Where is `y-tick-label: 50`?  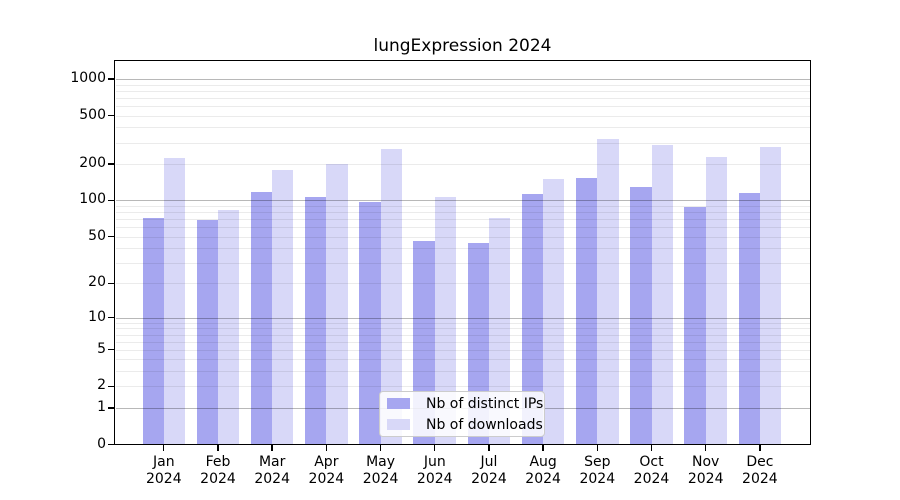
y-tick-label: 50 is located at coordinates (97, 235).